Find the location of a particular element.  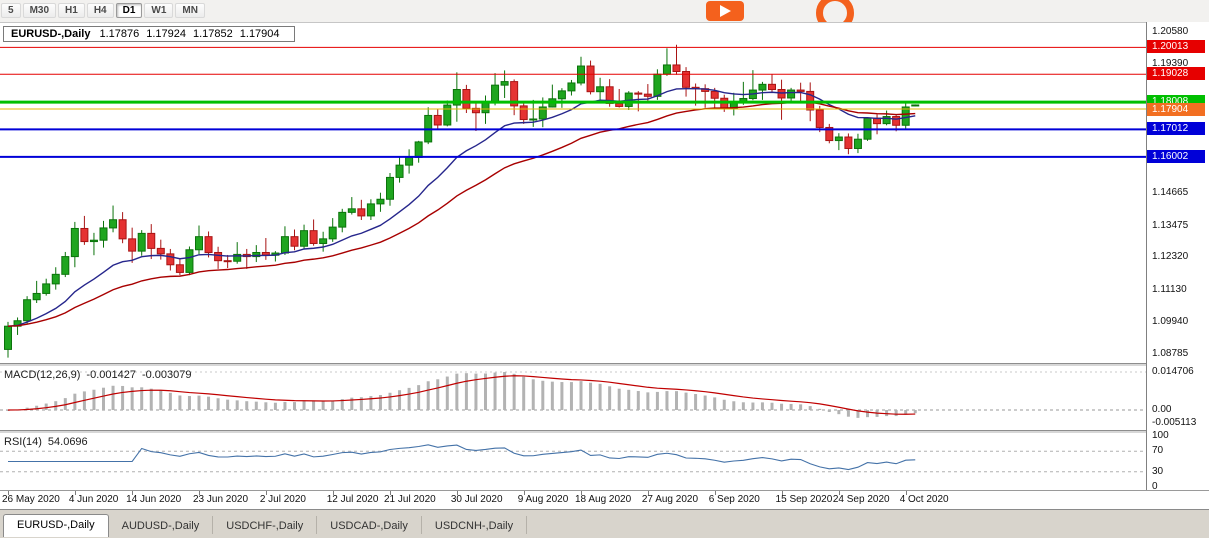

price-label: 1.14665 is located at coordinates (1170, 193).